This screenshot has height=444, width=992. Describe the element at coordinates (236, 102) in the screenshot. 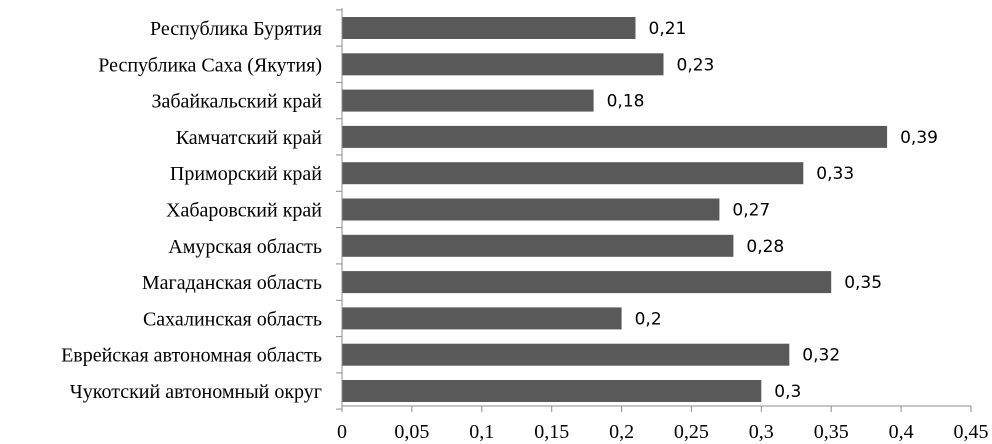

I see `category-label: Забайкальский край` at that location.